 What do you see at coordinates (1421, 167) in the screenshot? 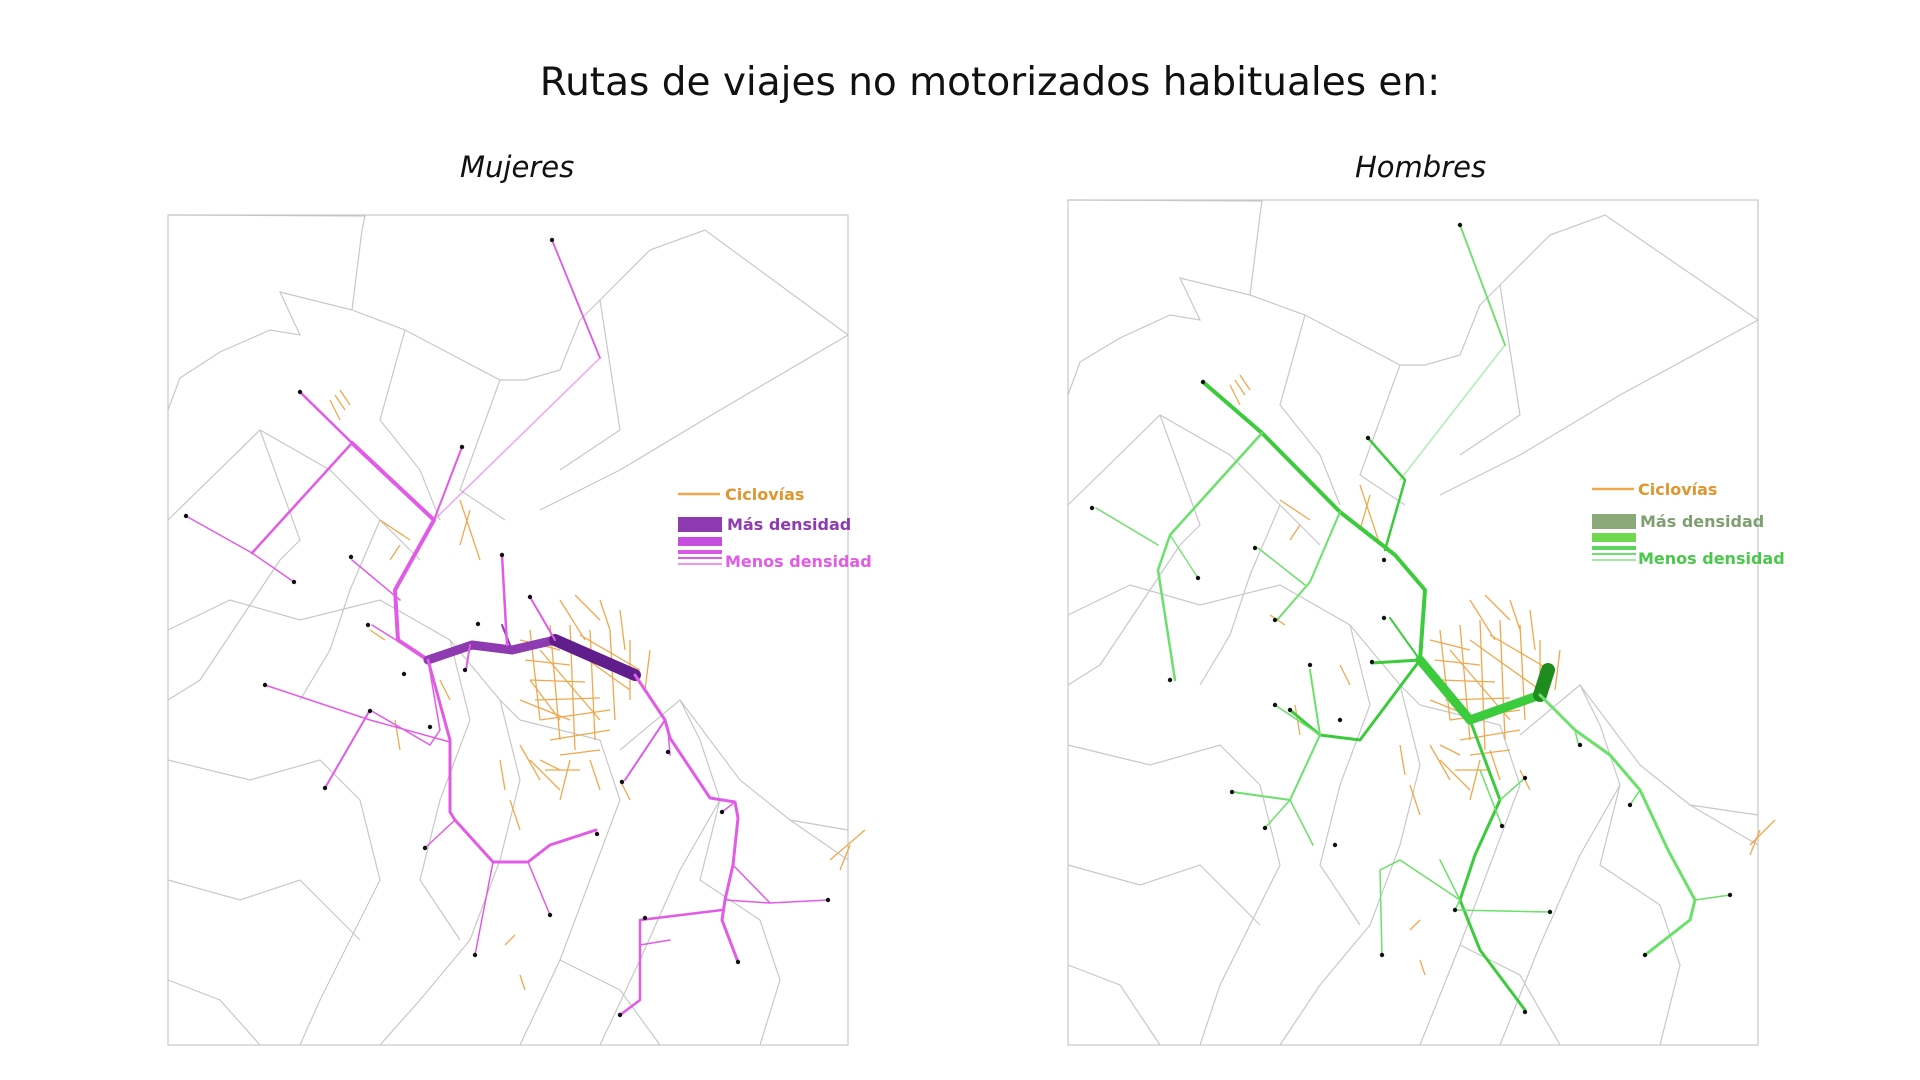
I see `map-title-hombres: Hombres` at bounding box center [1421, 167].